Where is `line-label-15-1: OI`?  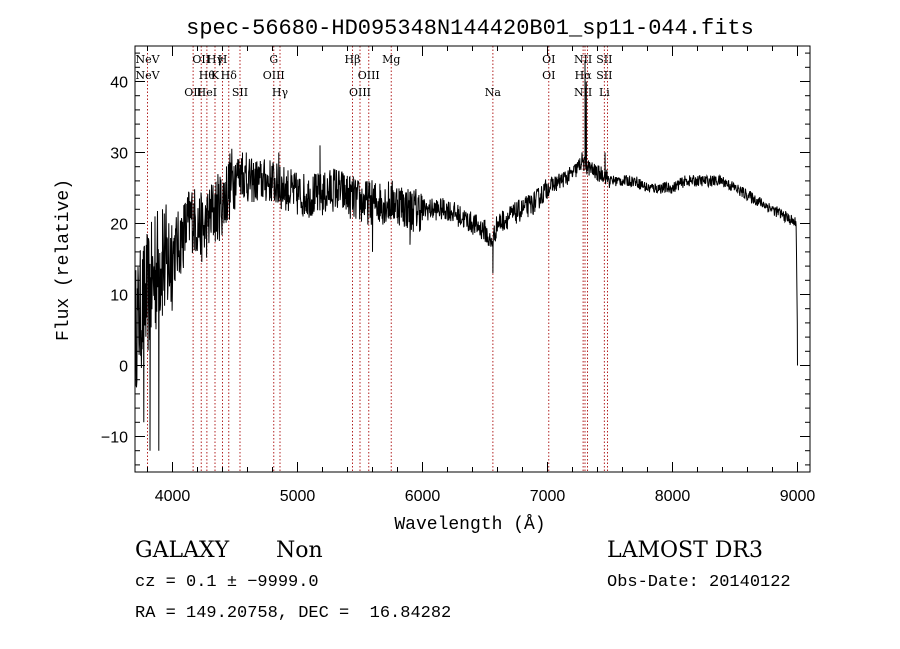
line-label-15-1: OI is located at coordinates (548, 75).